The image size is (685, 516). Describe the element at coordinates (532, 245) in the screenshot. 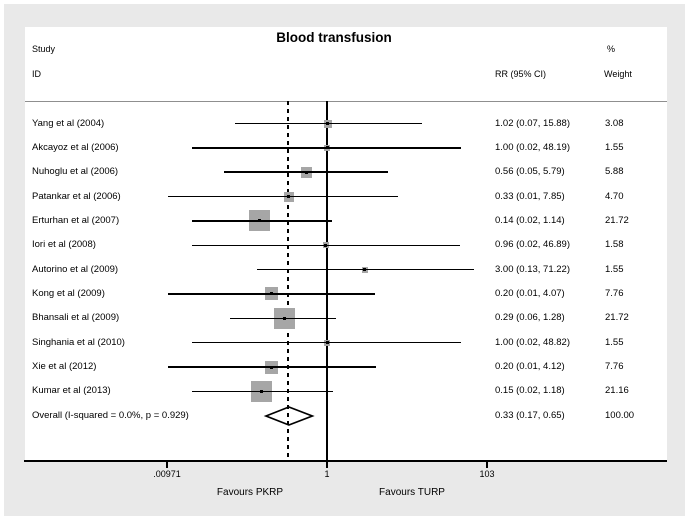

I see `rr-ci-value: 0.96 (0.02, 46.89)` at that location.